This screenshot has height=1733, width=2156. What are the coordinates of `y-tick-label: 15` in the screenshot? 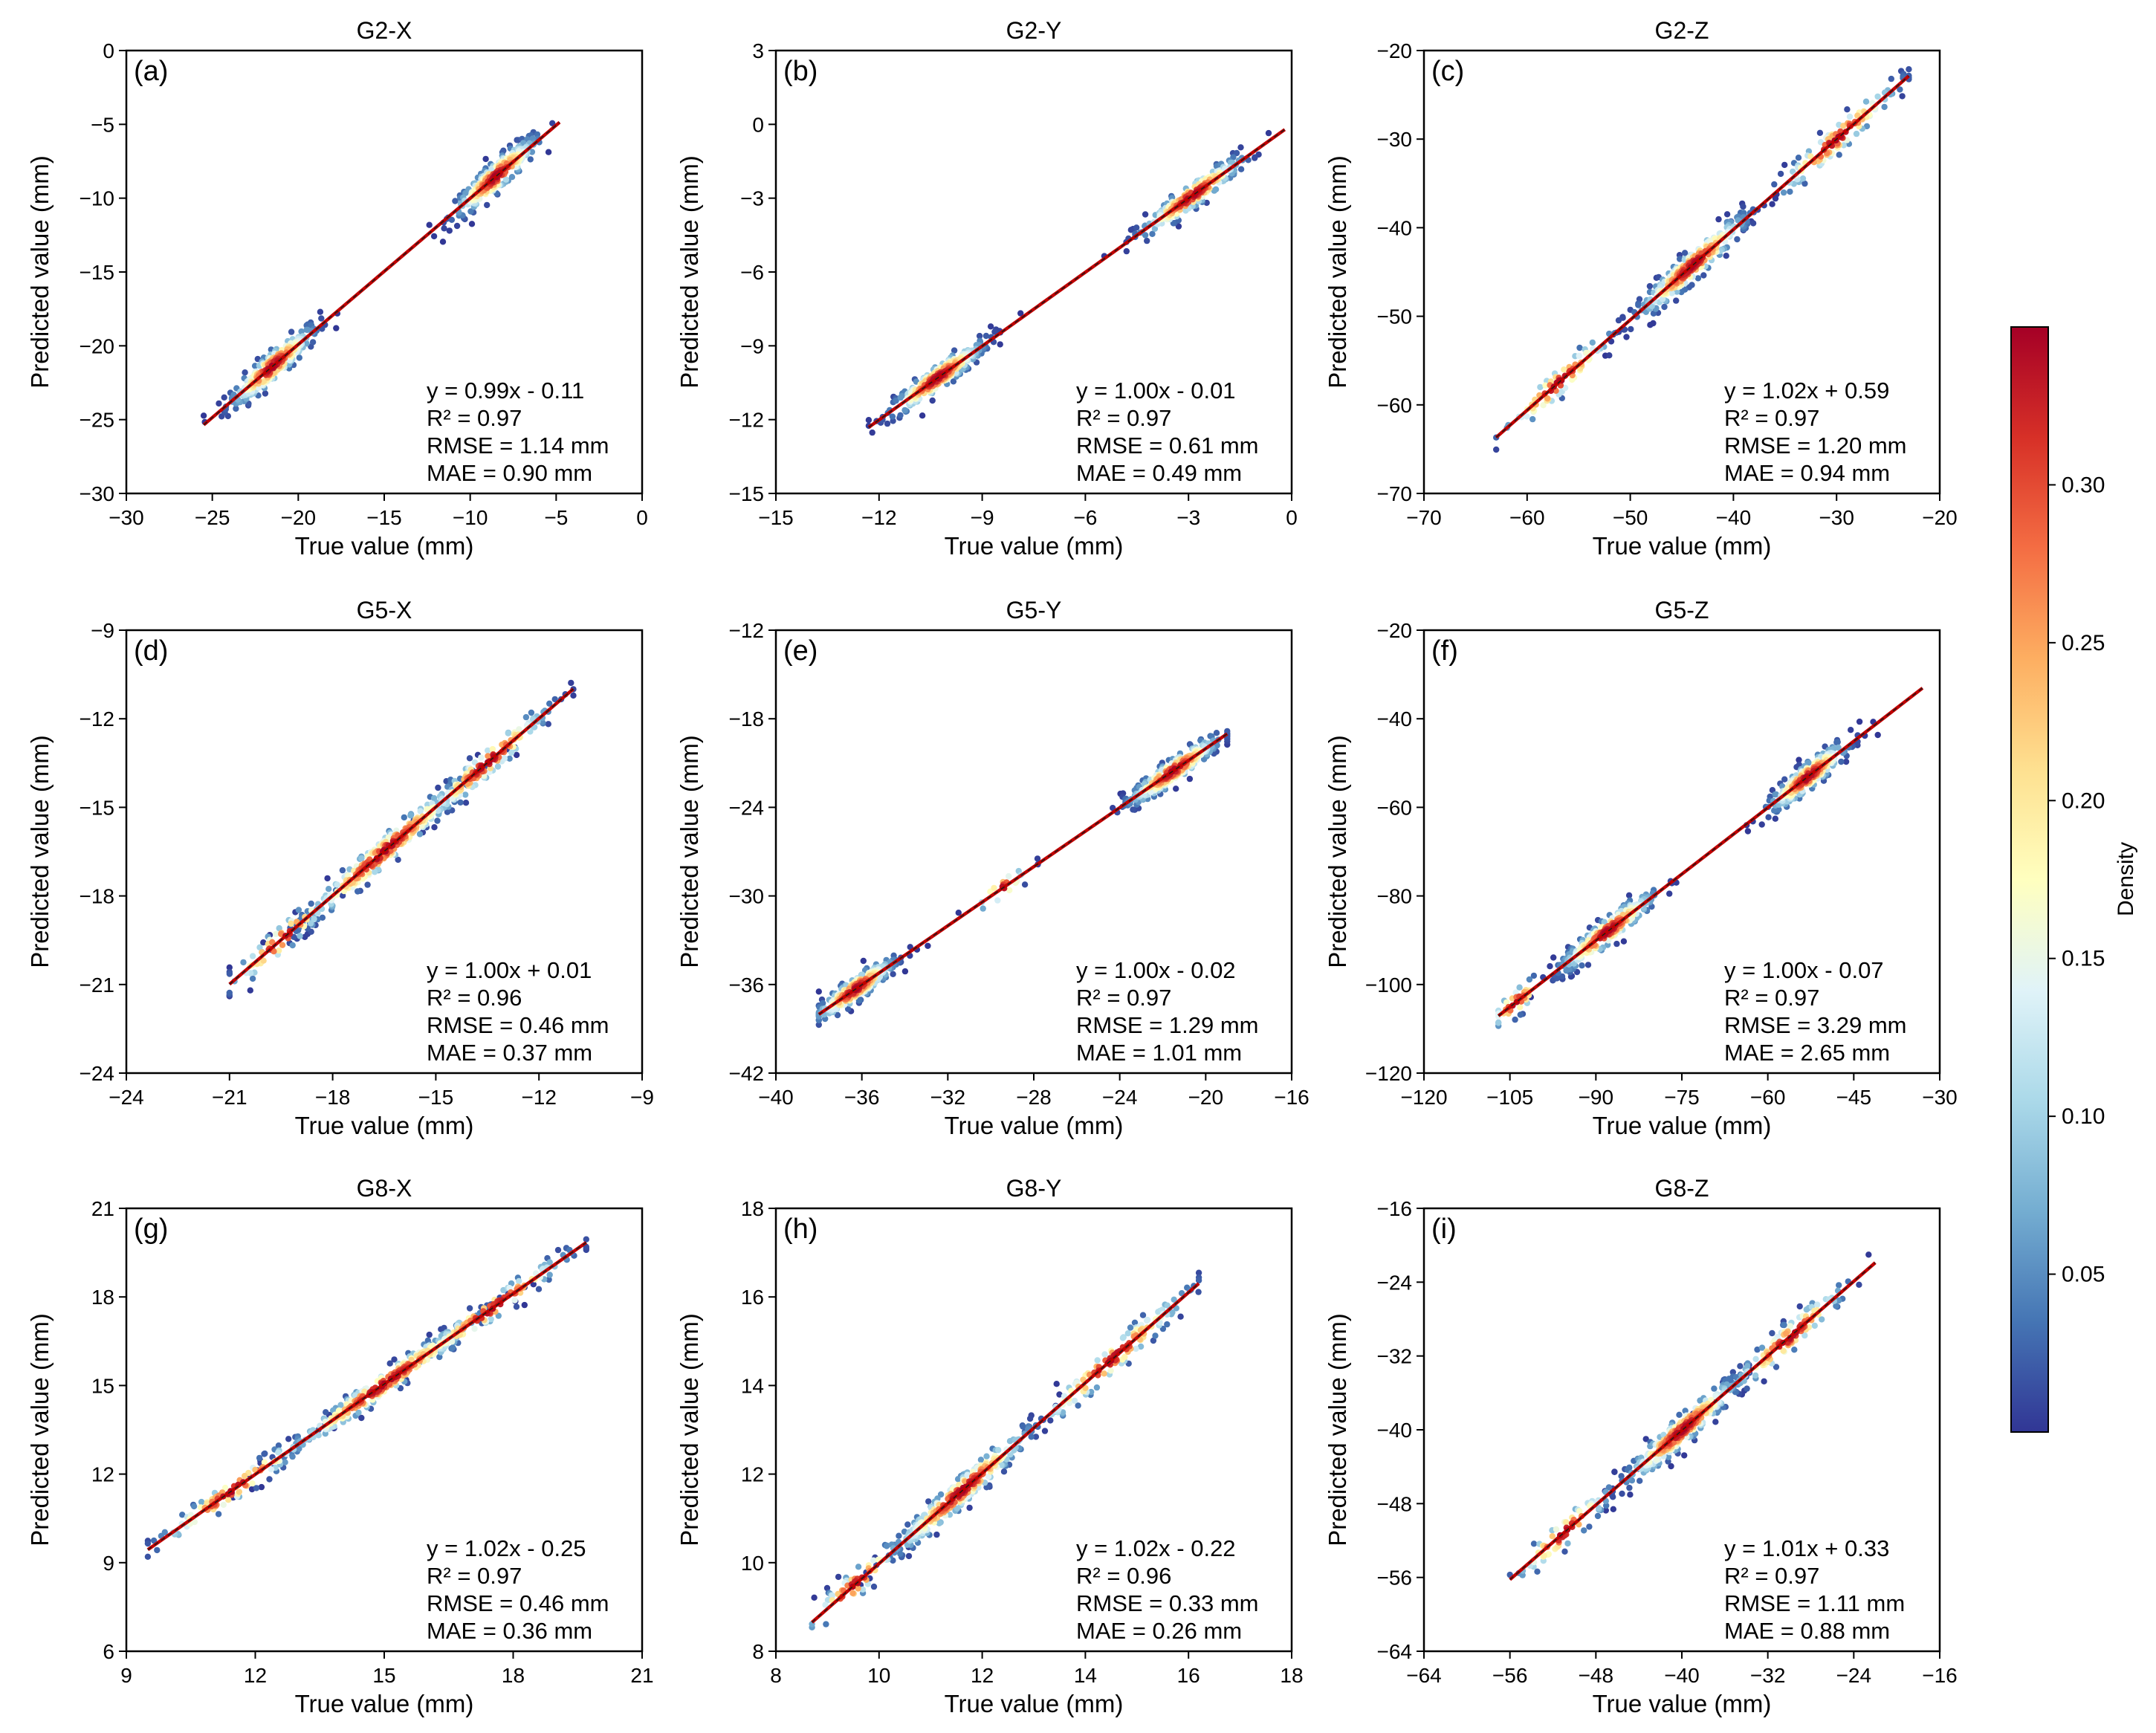 It's located at (102, 1385).